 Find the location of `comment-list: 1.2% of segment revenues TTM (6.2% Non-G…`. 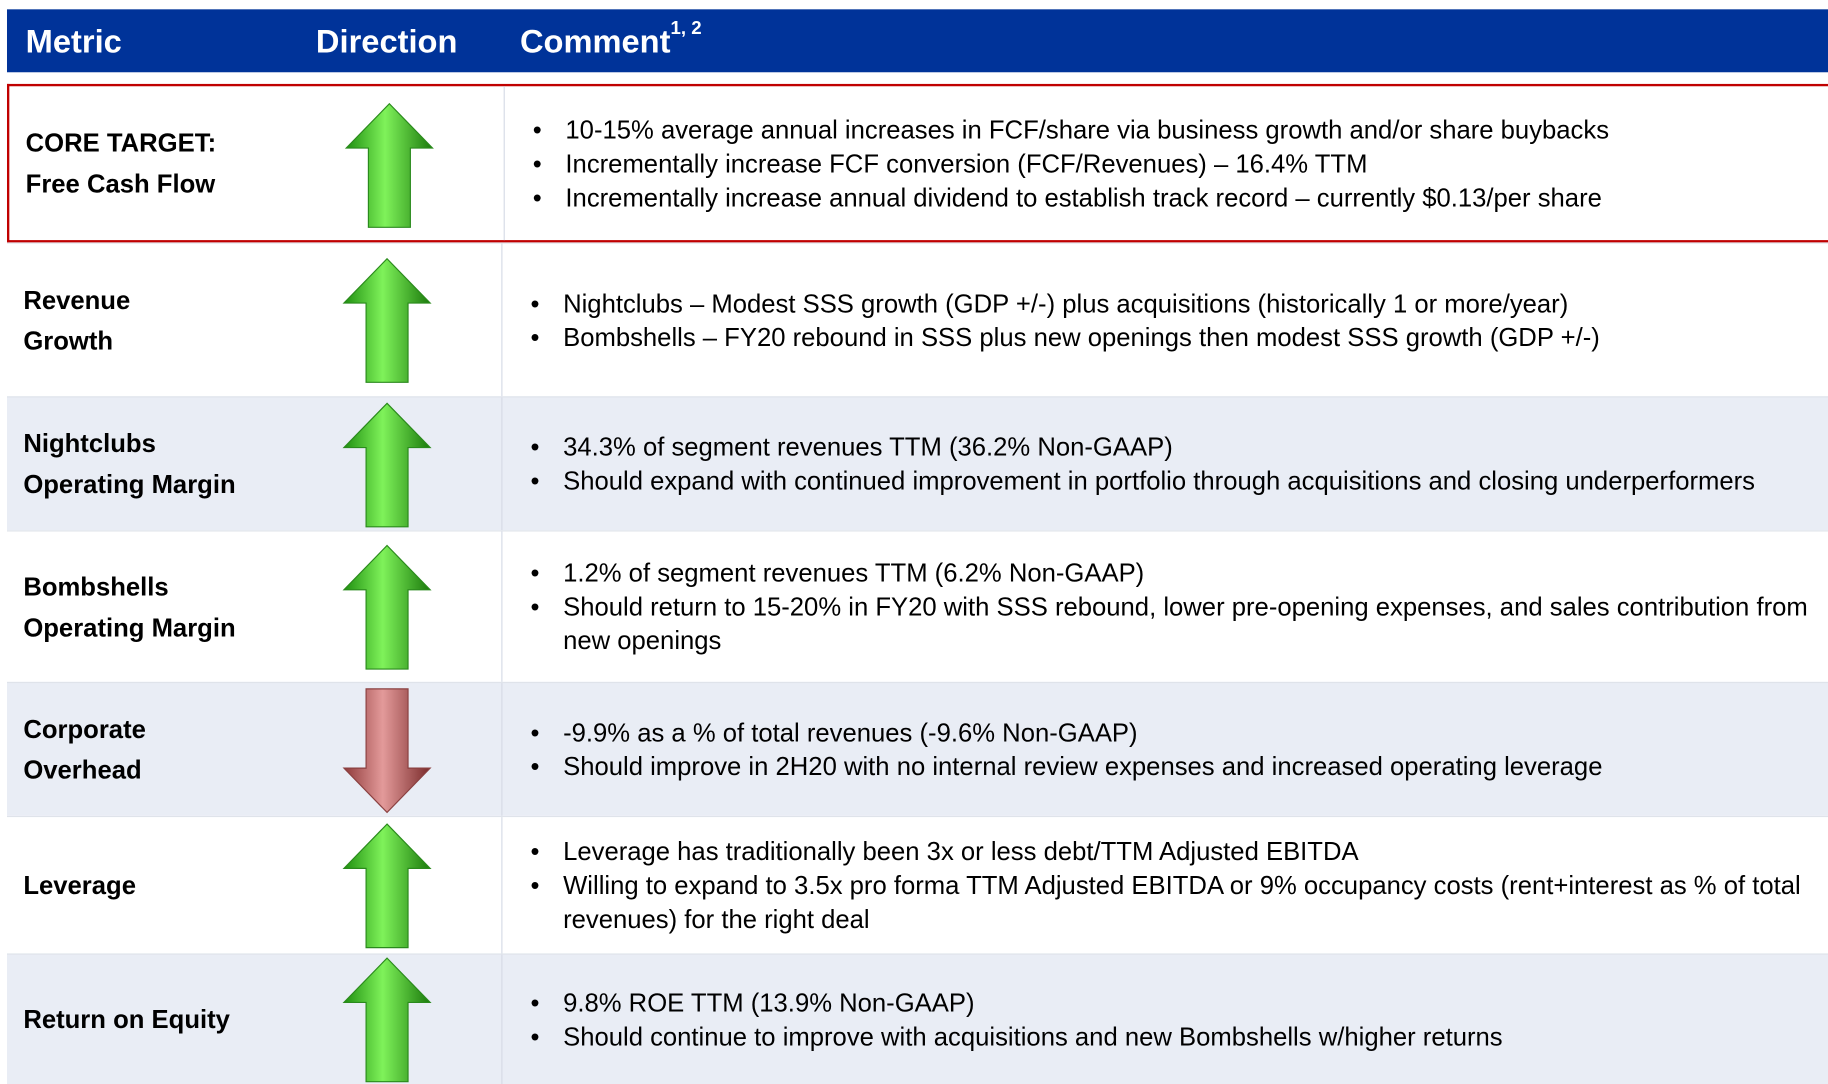

comment-list: 1.2% of segment revenues TTM (6.2% Non-G… is located at coordinates (1175, 607).